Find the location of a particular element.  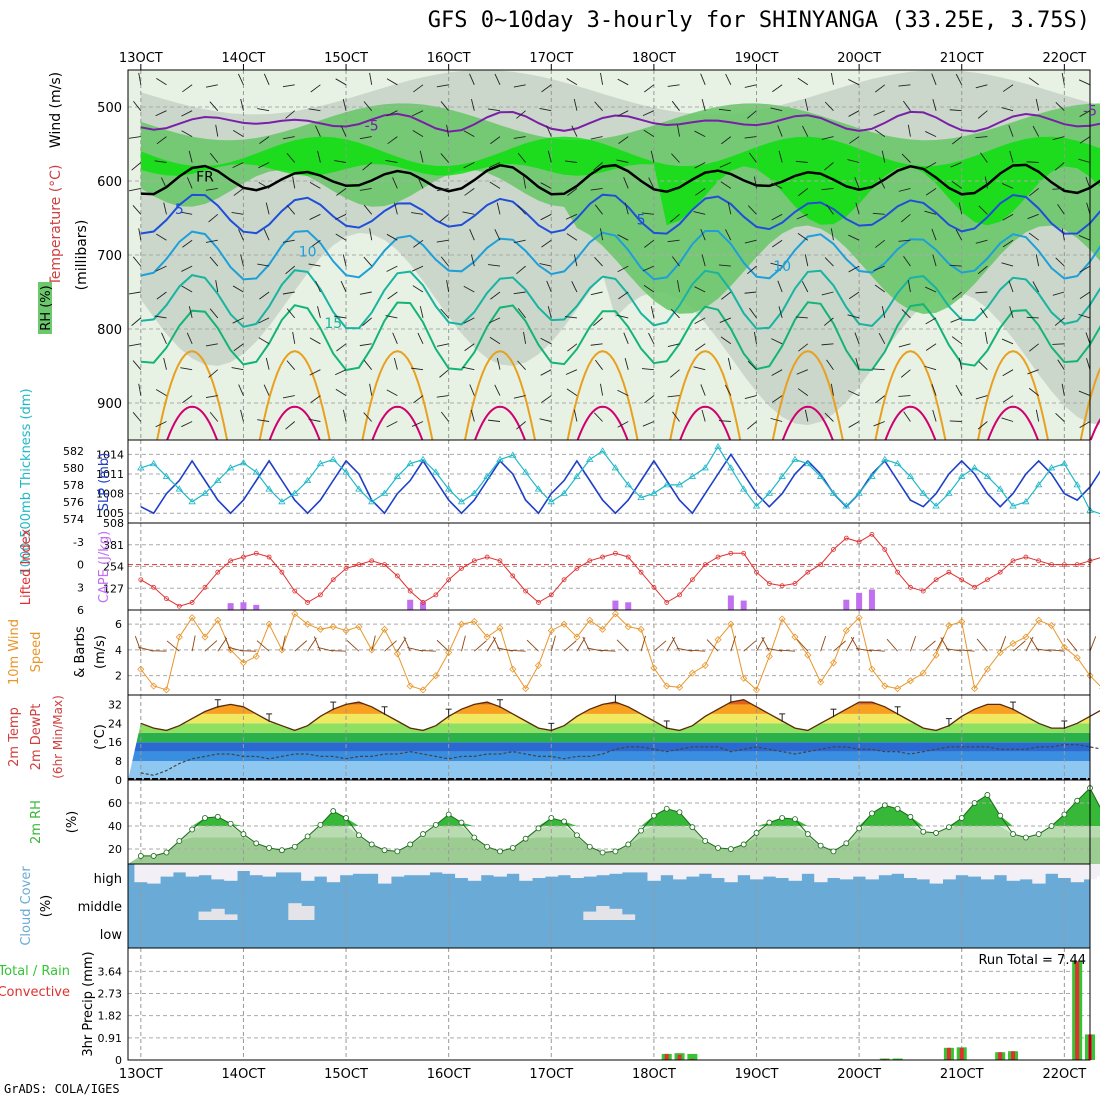

rh2m-label: 2m RH is located at coordinates (36, 822).